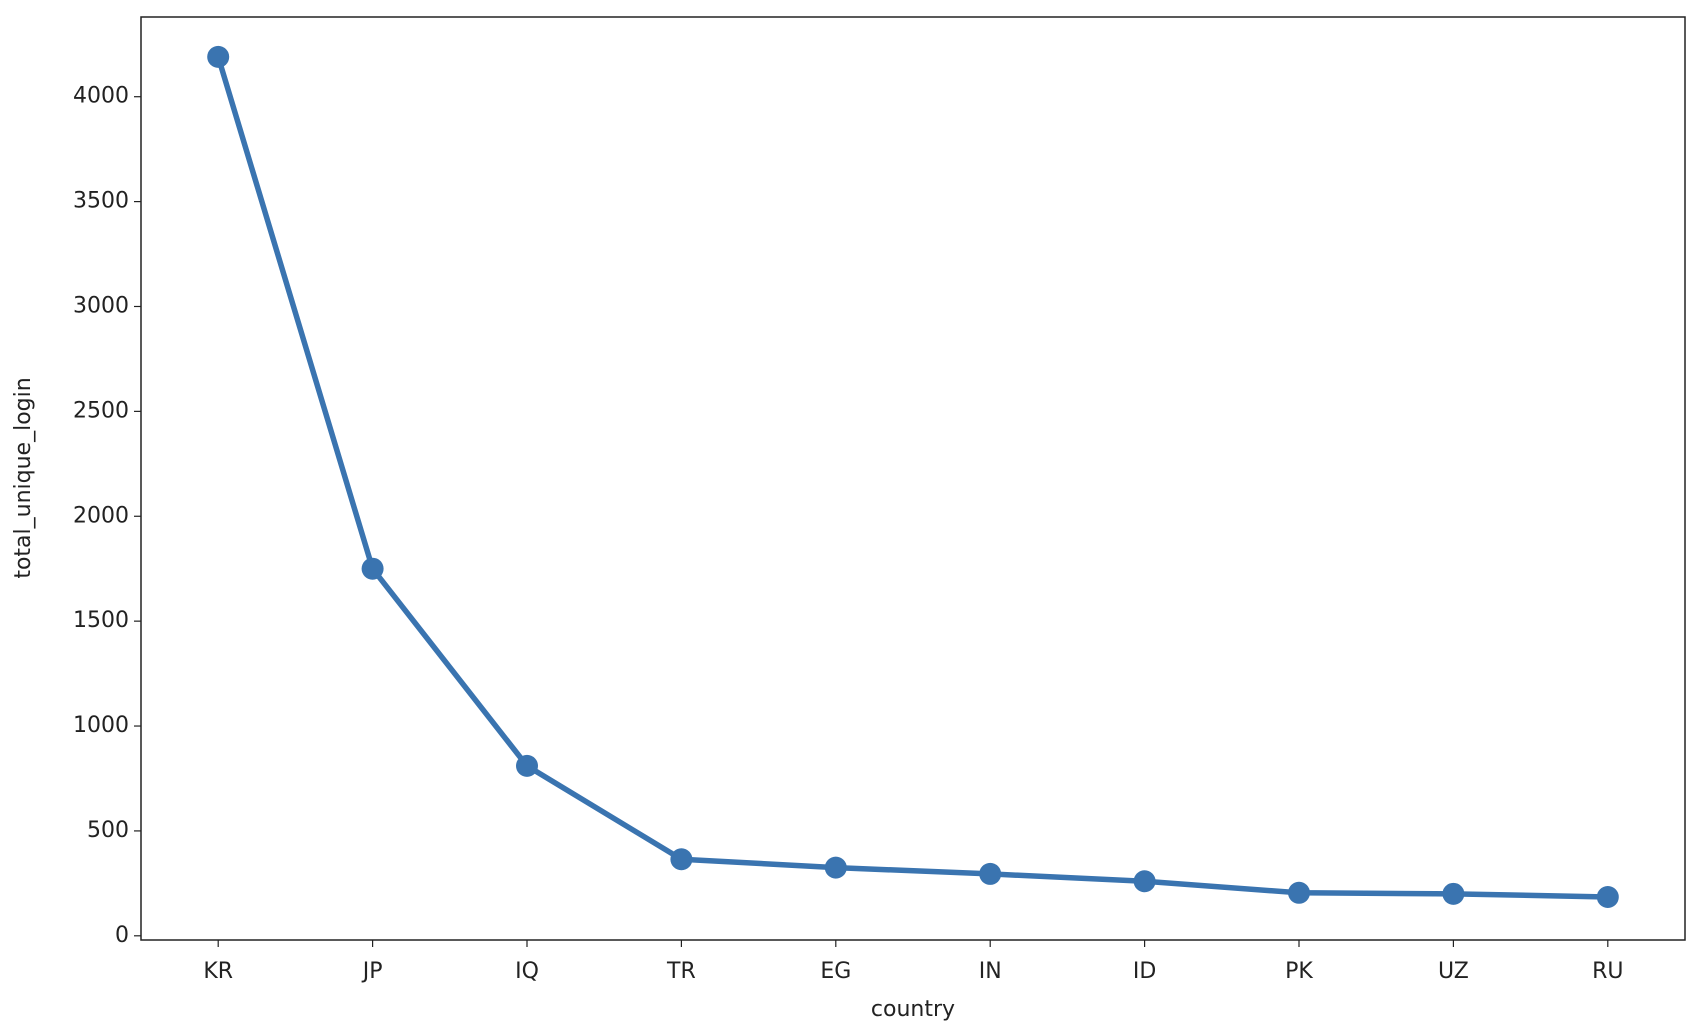 The width and height of the screenshot is (1698, 1030). I want to click on y-tick-label: 500, so click(108, 830).